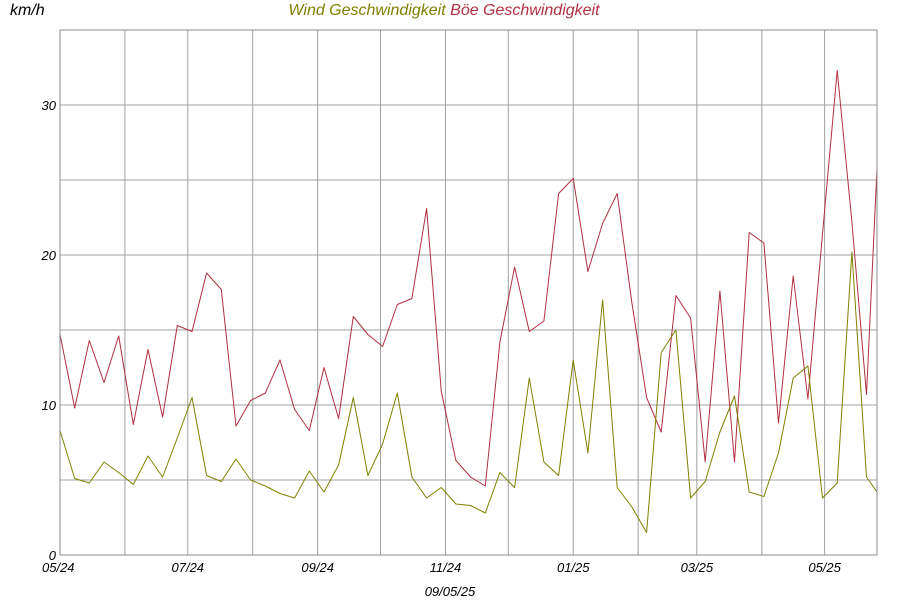 The height and width of the screenshot is (600, 900). What do you see at coordinates (49, 255) in the screenshot?
I see `y-tick-label: 20` at bounding box center [49, 255].